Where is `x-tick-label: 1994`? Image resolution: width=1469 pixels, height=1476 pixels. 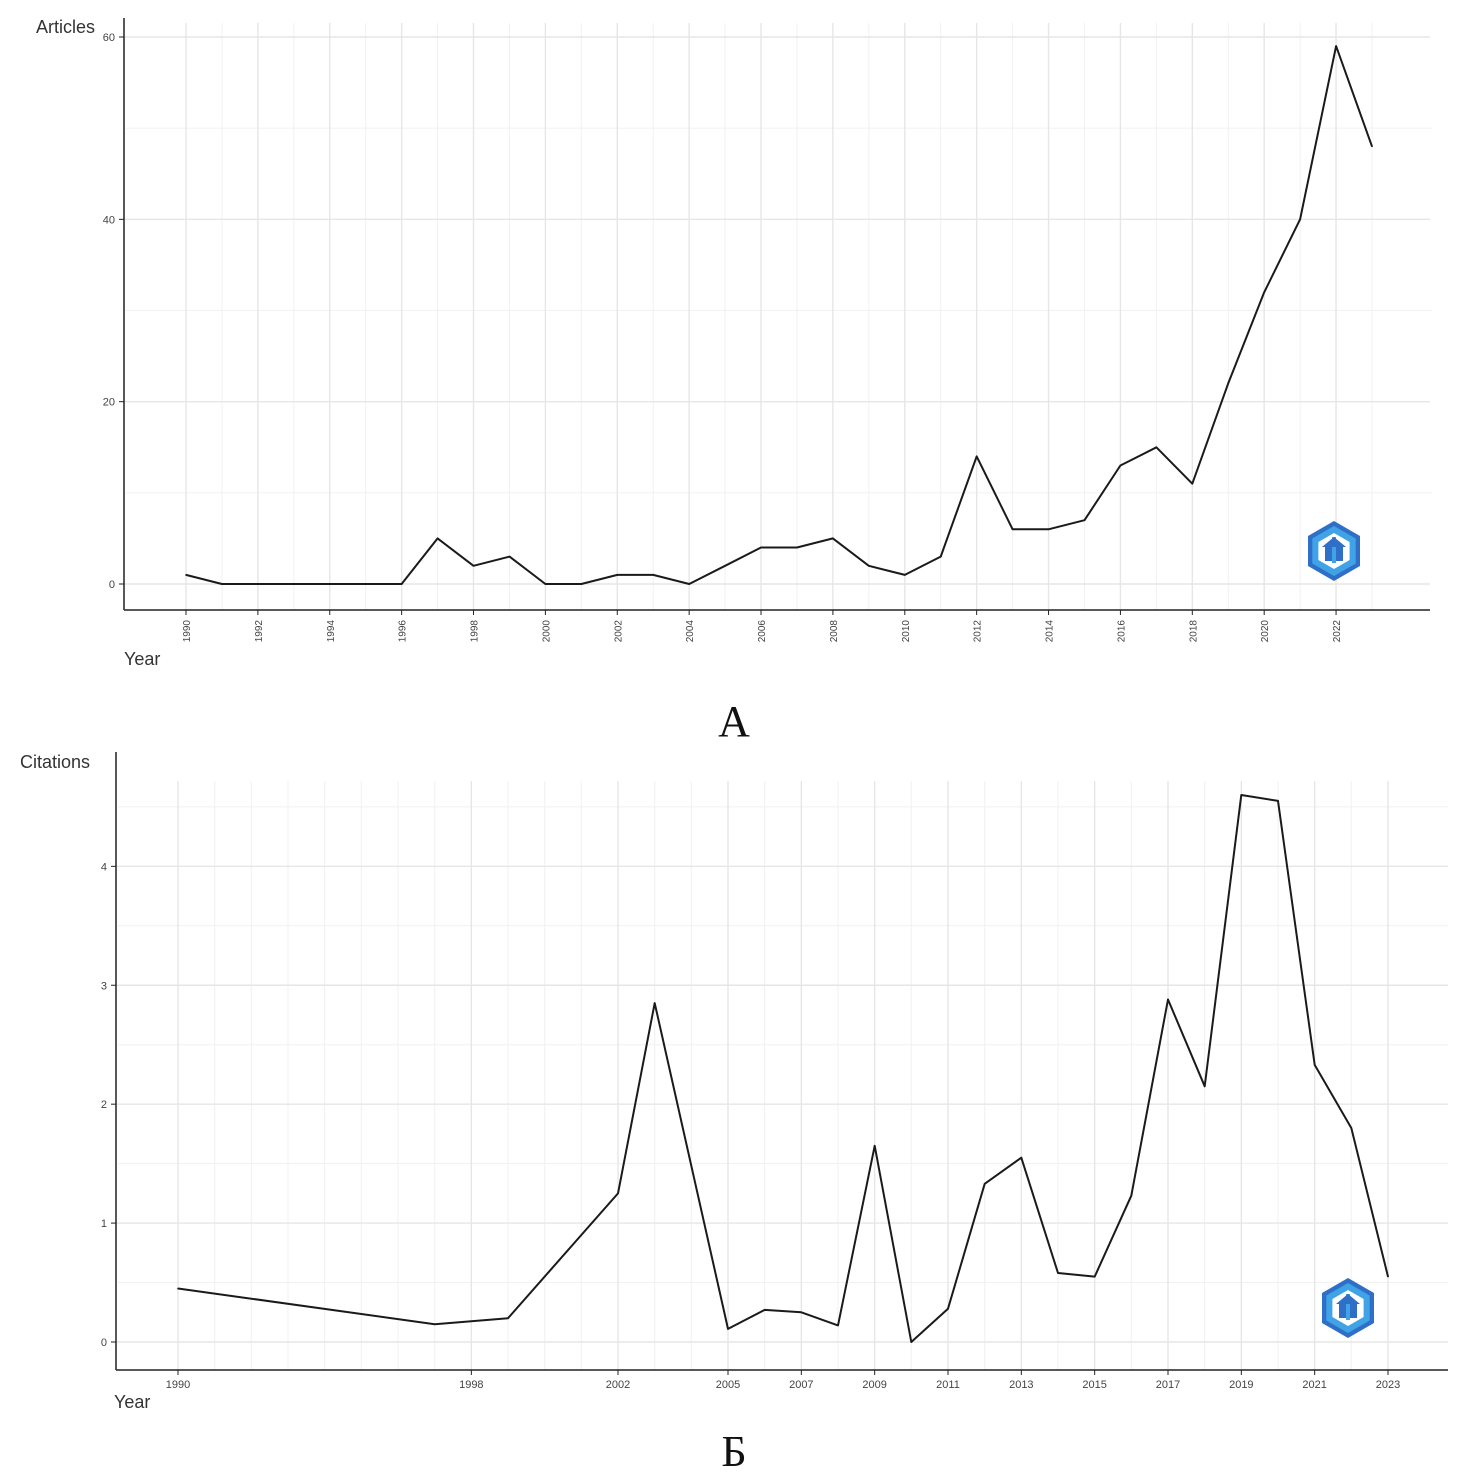
x-tick-label: 1994 is located at coordinates (331, 631).